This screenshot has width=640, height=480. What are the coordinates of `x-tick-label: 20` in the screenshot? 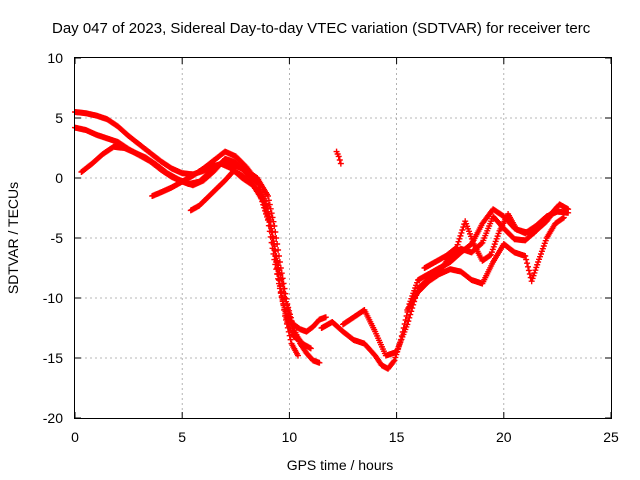 It's located at (504, 437).